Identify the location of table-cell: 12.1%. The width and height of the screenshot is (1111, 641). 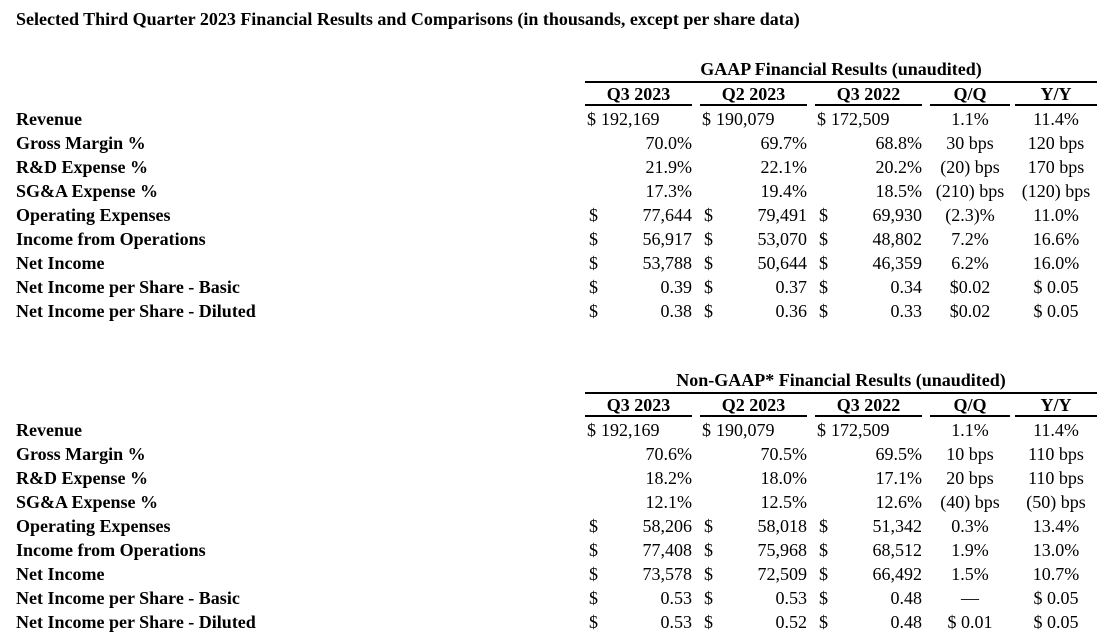
(639, 502).